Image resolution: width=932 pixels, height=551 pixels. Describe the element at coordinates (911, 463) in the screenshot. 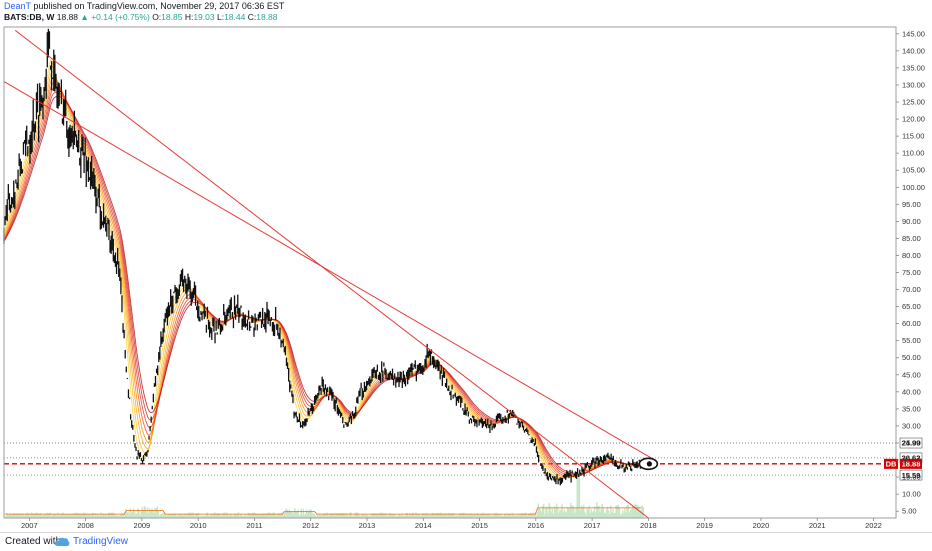

I see `price-level-tag` at that location.